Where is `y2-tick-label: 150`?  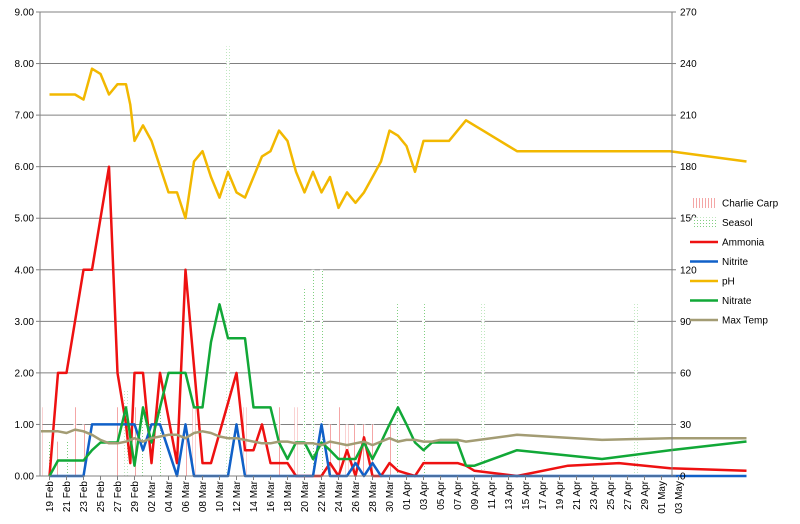
y2-tick-label: 150 is located at coordinates (688, 219).